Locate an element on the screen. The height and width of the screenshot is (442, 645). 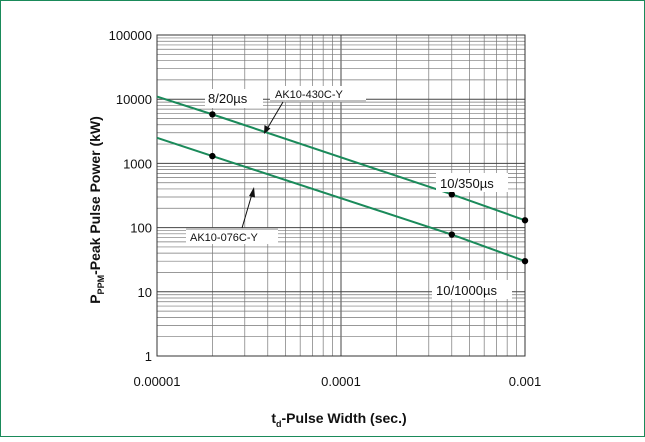
annotation-430: AK10-430C-Y is located at coordinates (318, 94).